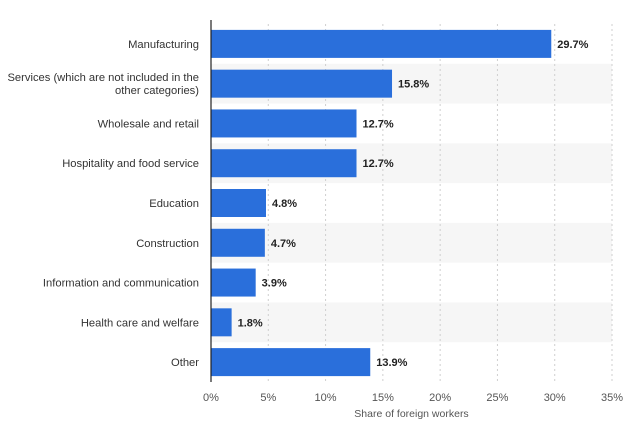  Describe the element at coordinates (250, 323) in the screenshot. I see `value-label: 1.8%` at that location.